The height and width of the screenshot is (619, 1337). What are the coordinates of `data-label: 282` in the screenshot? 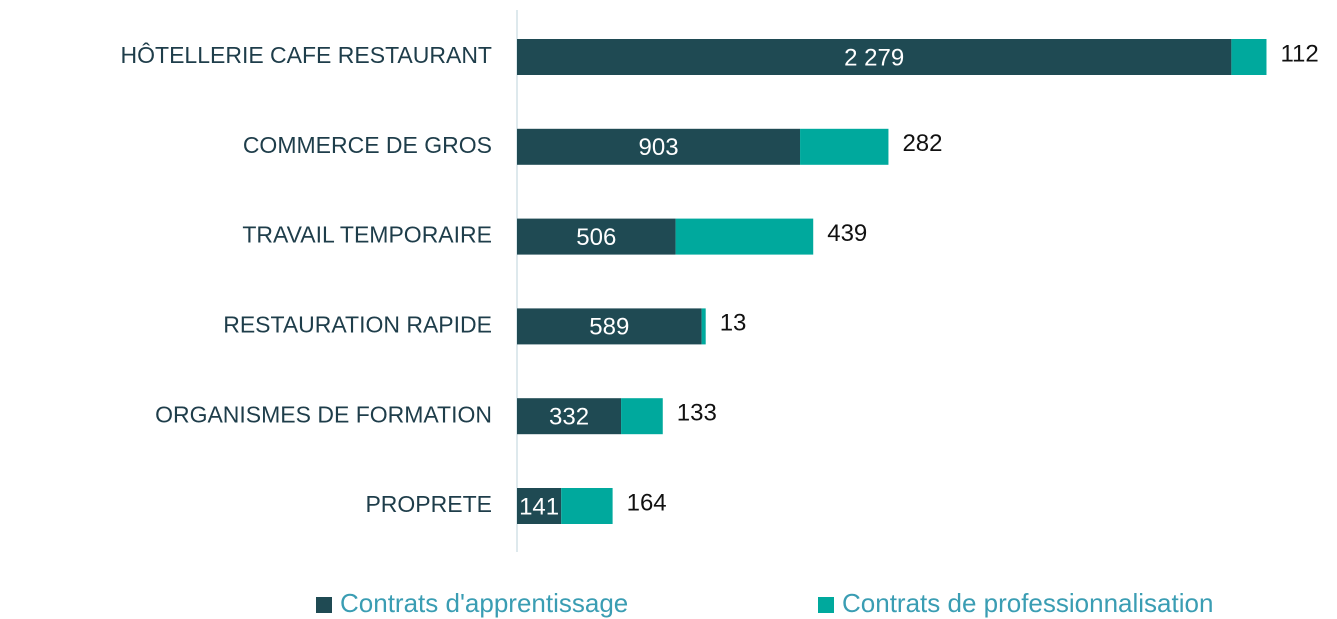 It's located at (922, 143).